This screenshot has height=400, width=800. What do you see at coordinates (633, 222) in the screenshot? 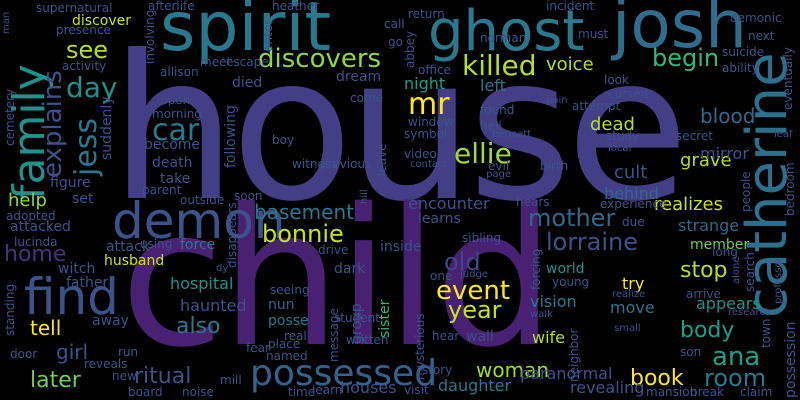
I see `word-due: due` at bounding box center [633, 222].